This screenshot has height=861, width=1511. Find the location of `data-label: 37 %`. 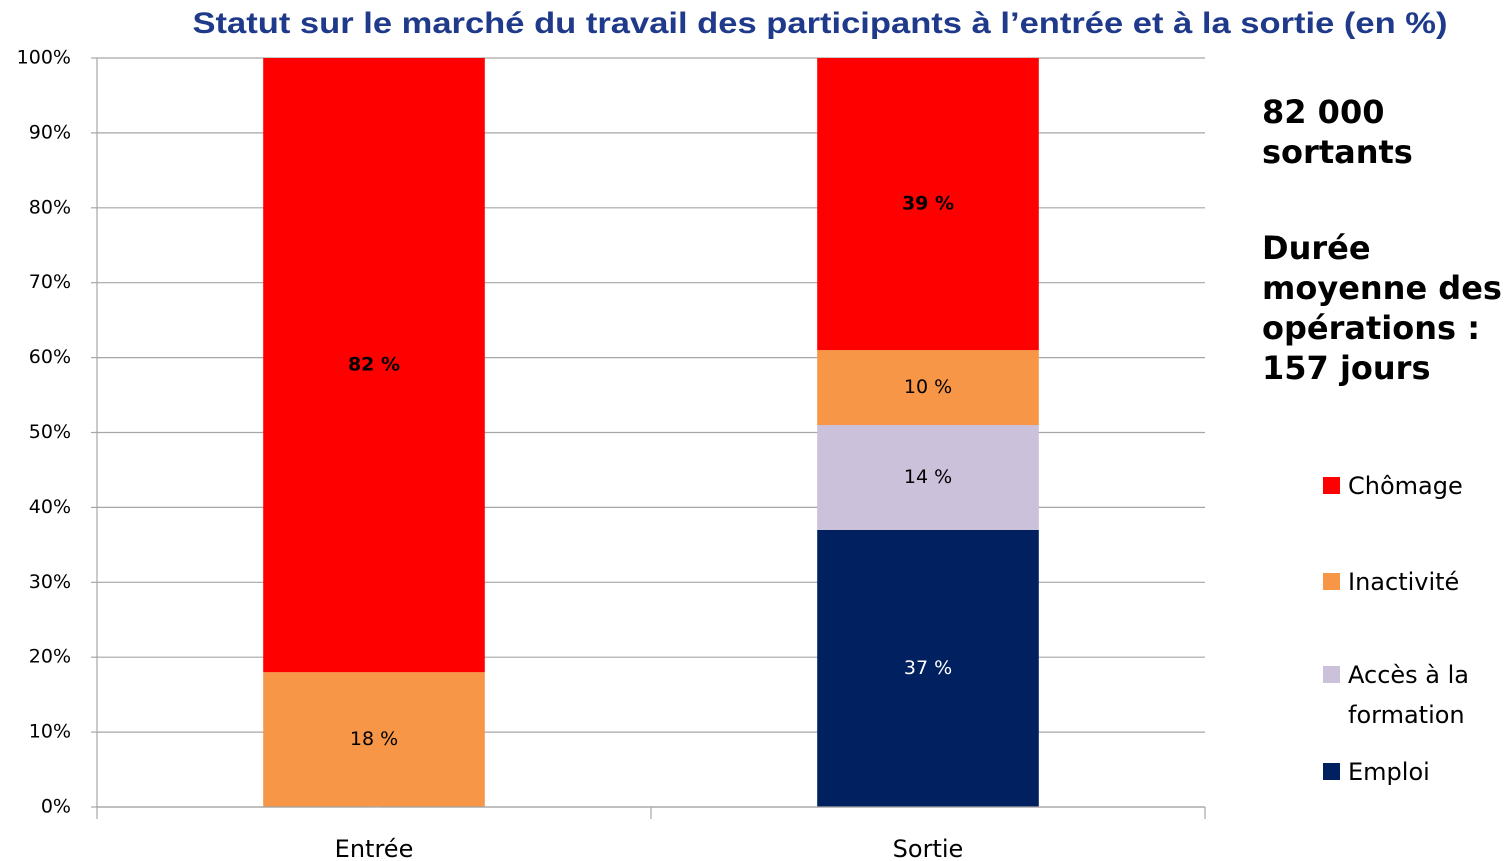

data-label: 37 % is located at coordinates (928, 668).